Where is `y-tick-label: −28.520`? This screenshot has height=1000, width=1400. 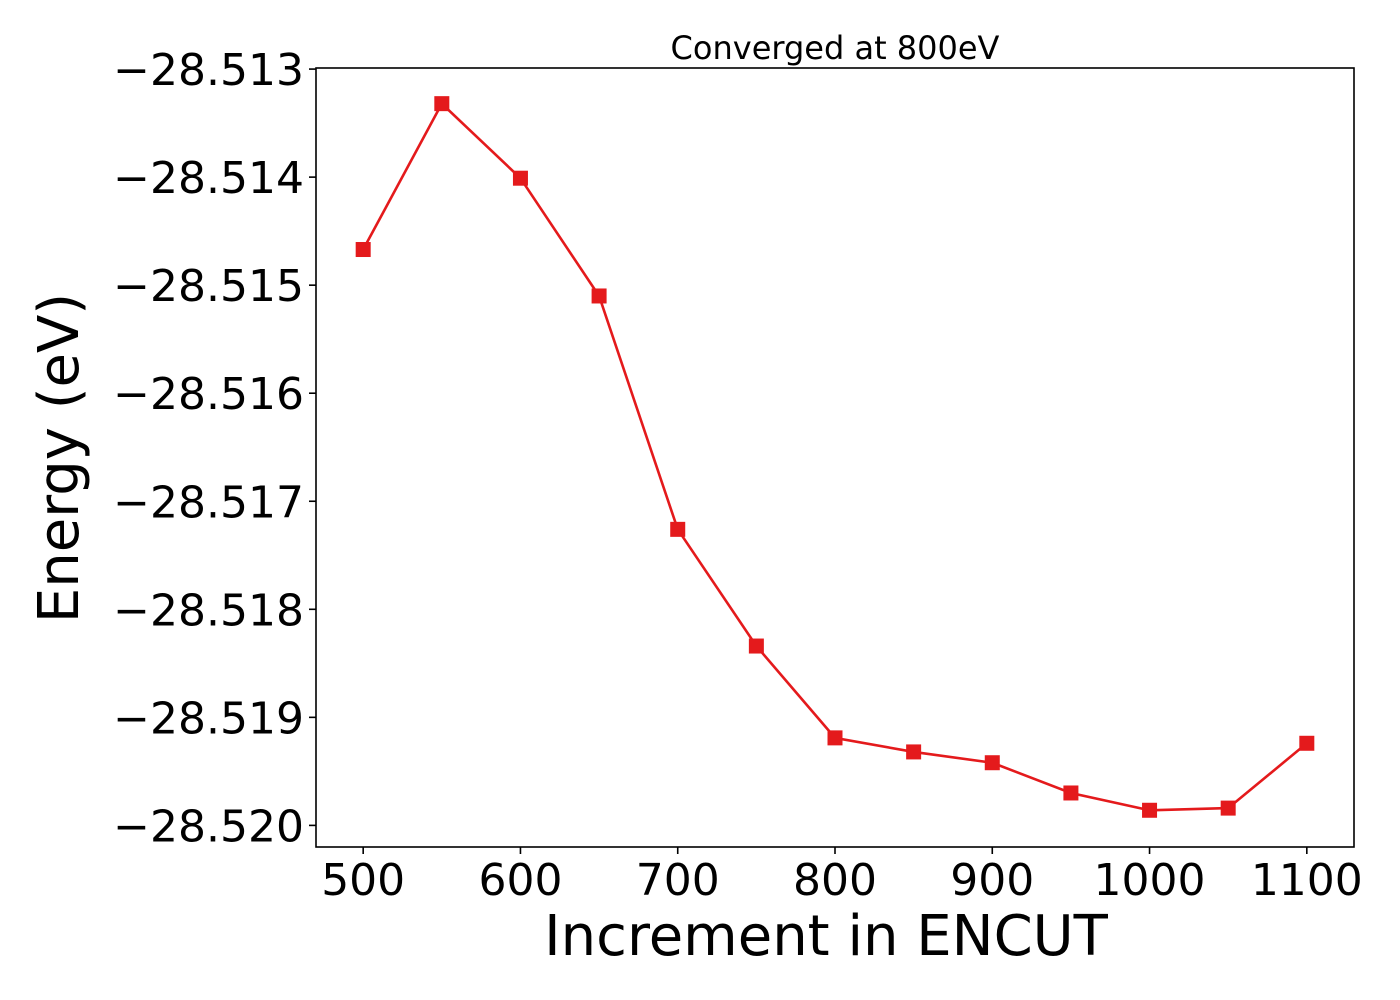
y-tick-label: −28.520 is located at coordinates (208, 826).